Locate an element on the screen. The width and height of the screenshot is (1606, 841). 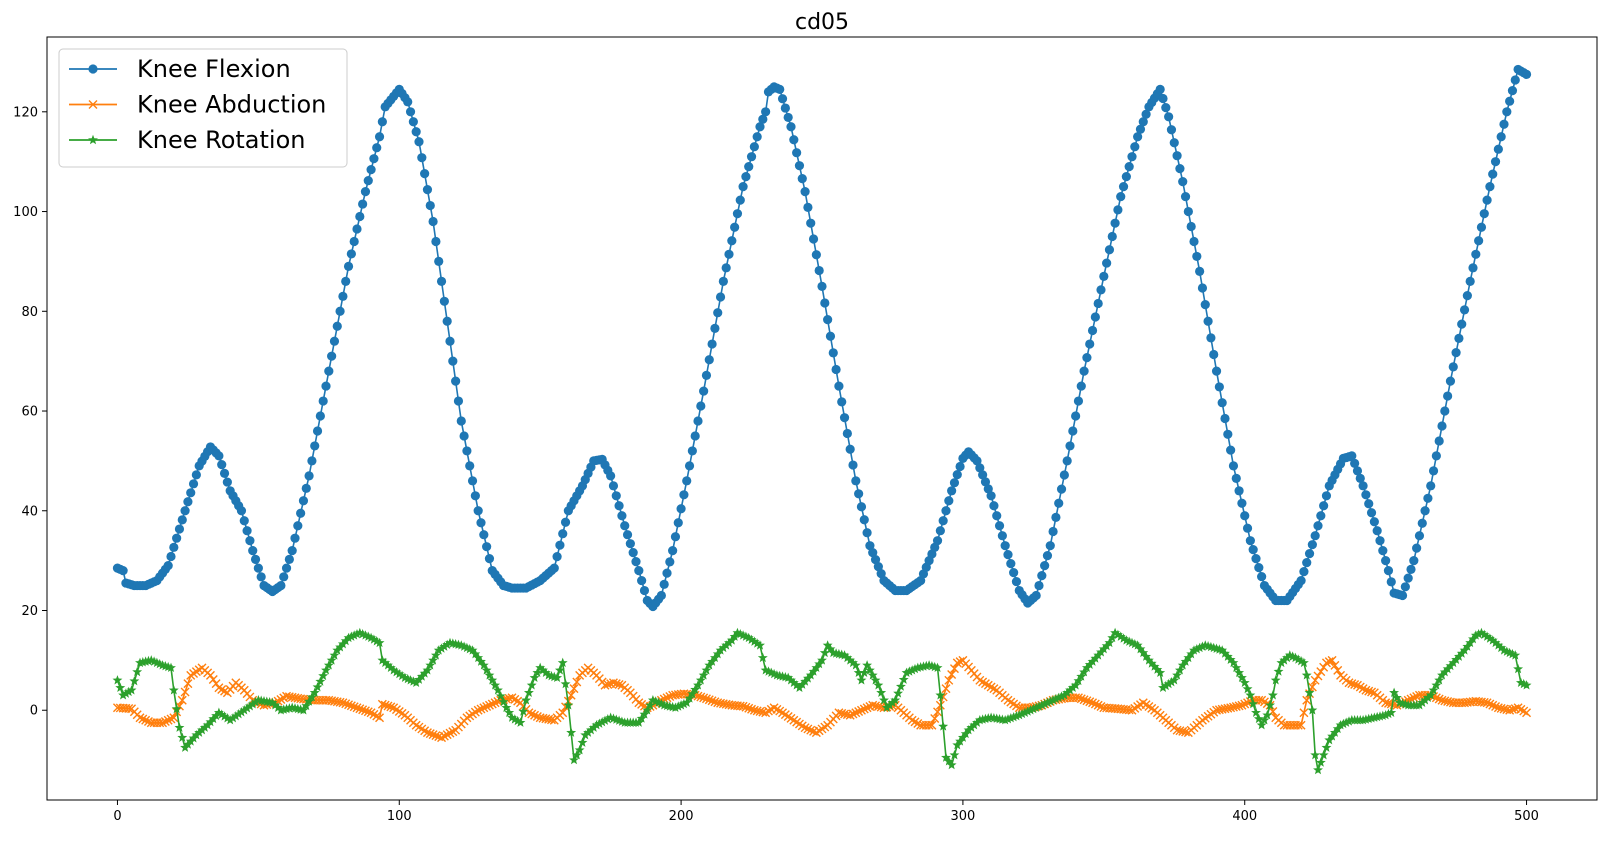
legend-label: Knee Rotation is located at coordinates (221, 140).